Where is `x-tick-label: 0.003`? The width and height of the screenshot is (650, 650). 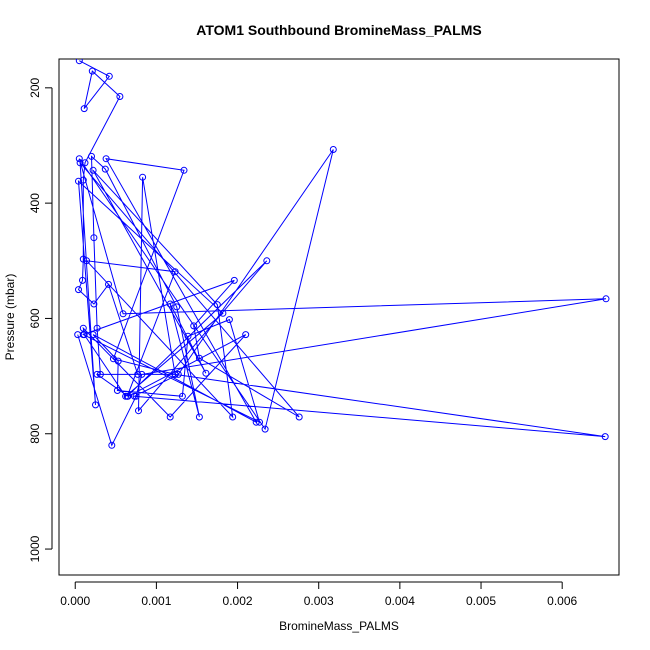 x-tick-label: 0.003 is located at coordinates (319, 601).